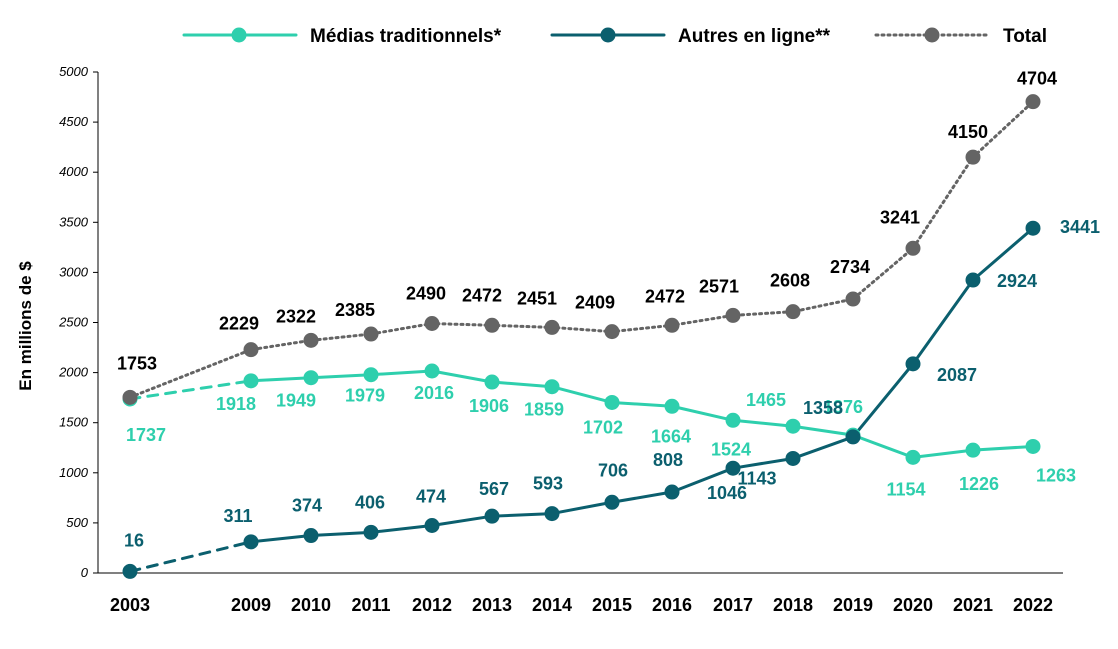 This screenshot has width=1118, height=649. Describe the element at coordinates (494, 489) in the screenshot. I see `online-label: 567` at that location.